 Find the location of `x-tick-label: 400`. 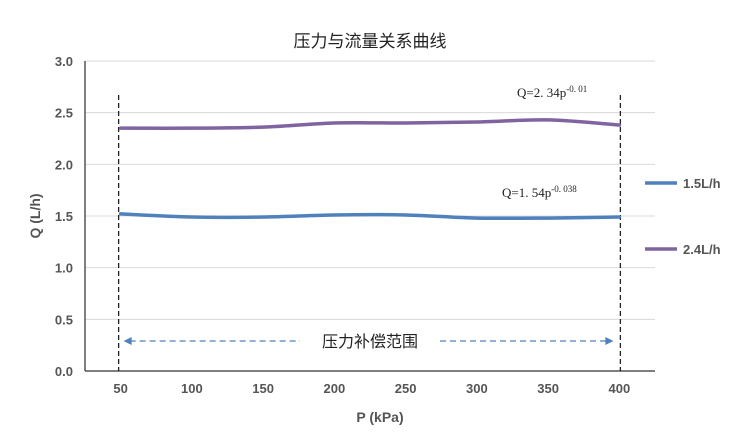

x-tick-label: 400 is located at coordinates (620, 388).